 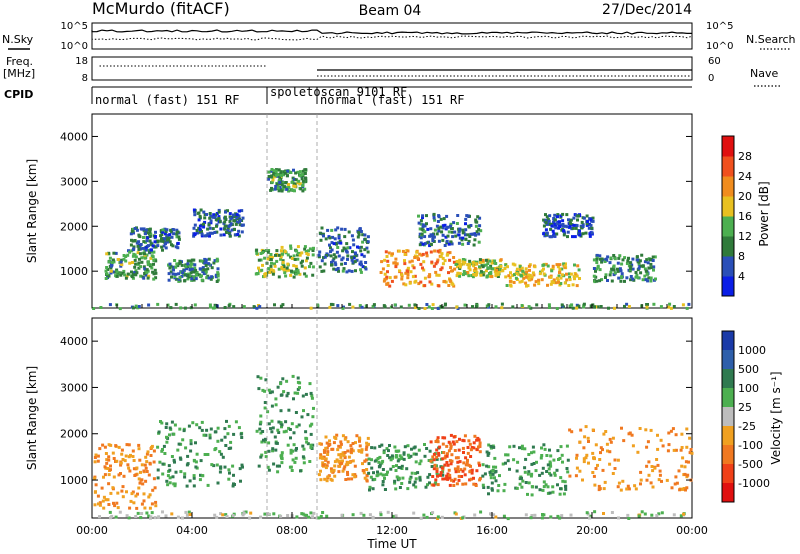 I want to click on nsearch-line, so click(x=392, y=38).